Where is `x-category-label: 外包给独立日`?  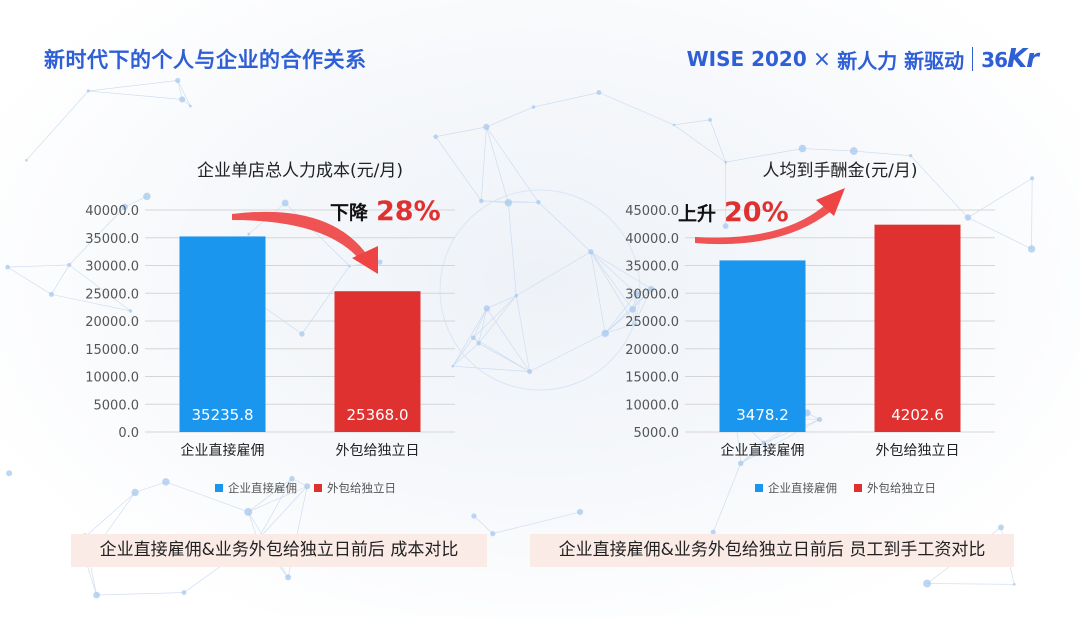
x-category-label: 外包给独立日 is located at coordinates (918, 451).